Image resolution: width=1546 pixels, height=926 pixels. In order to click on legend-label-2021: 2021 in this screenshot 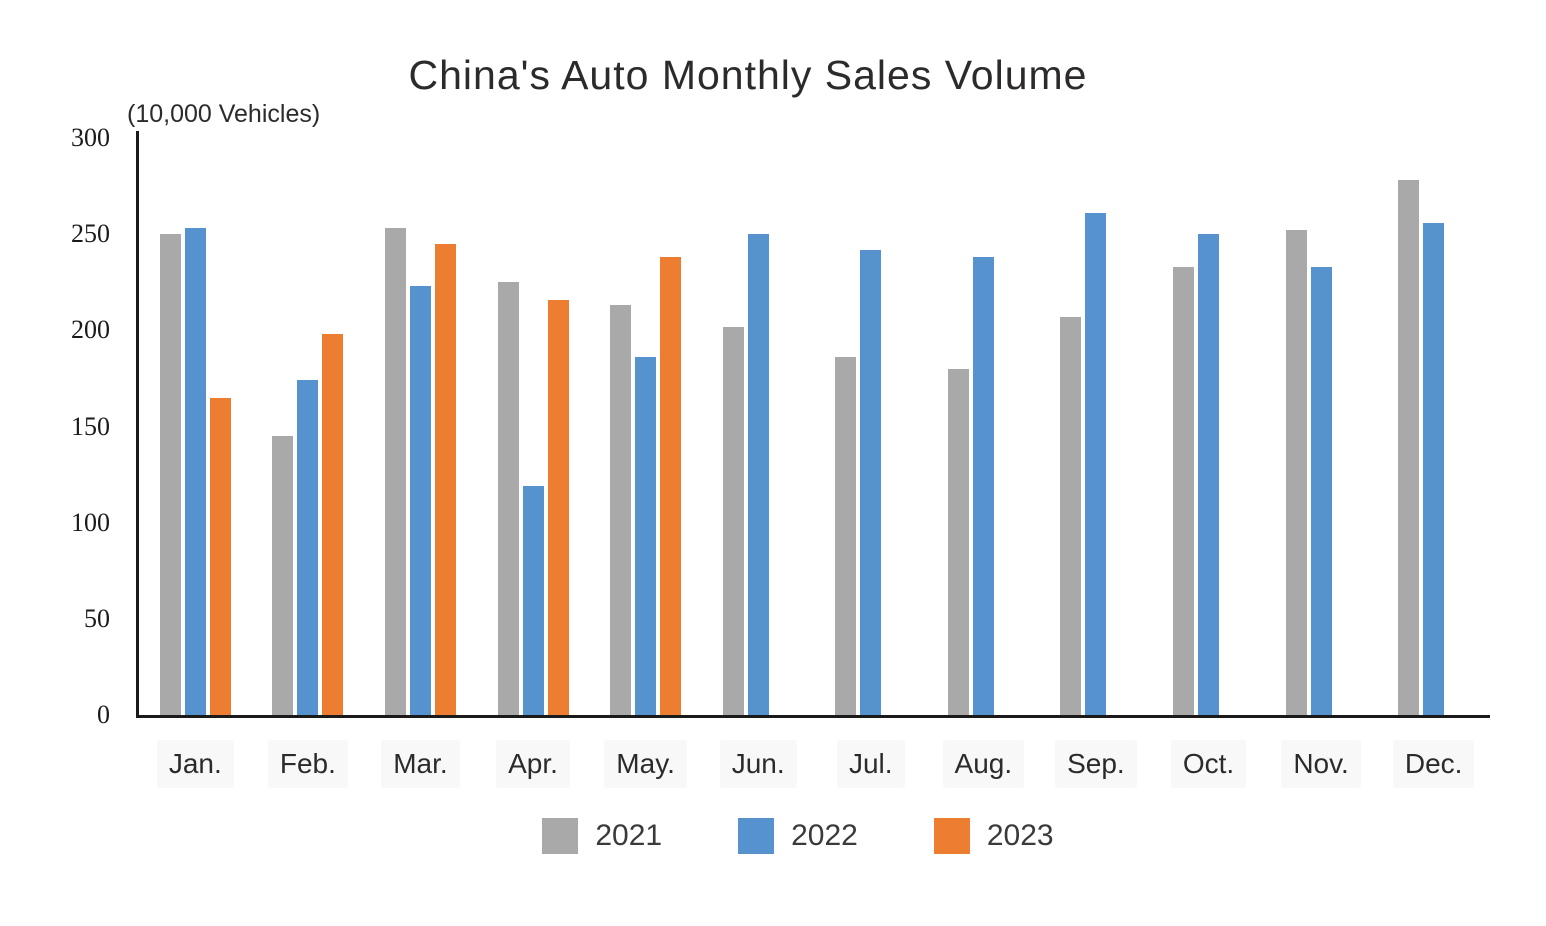, I will do `click(629, 835)`.